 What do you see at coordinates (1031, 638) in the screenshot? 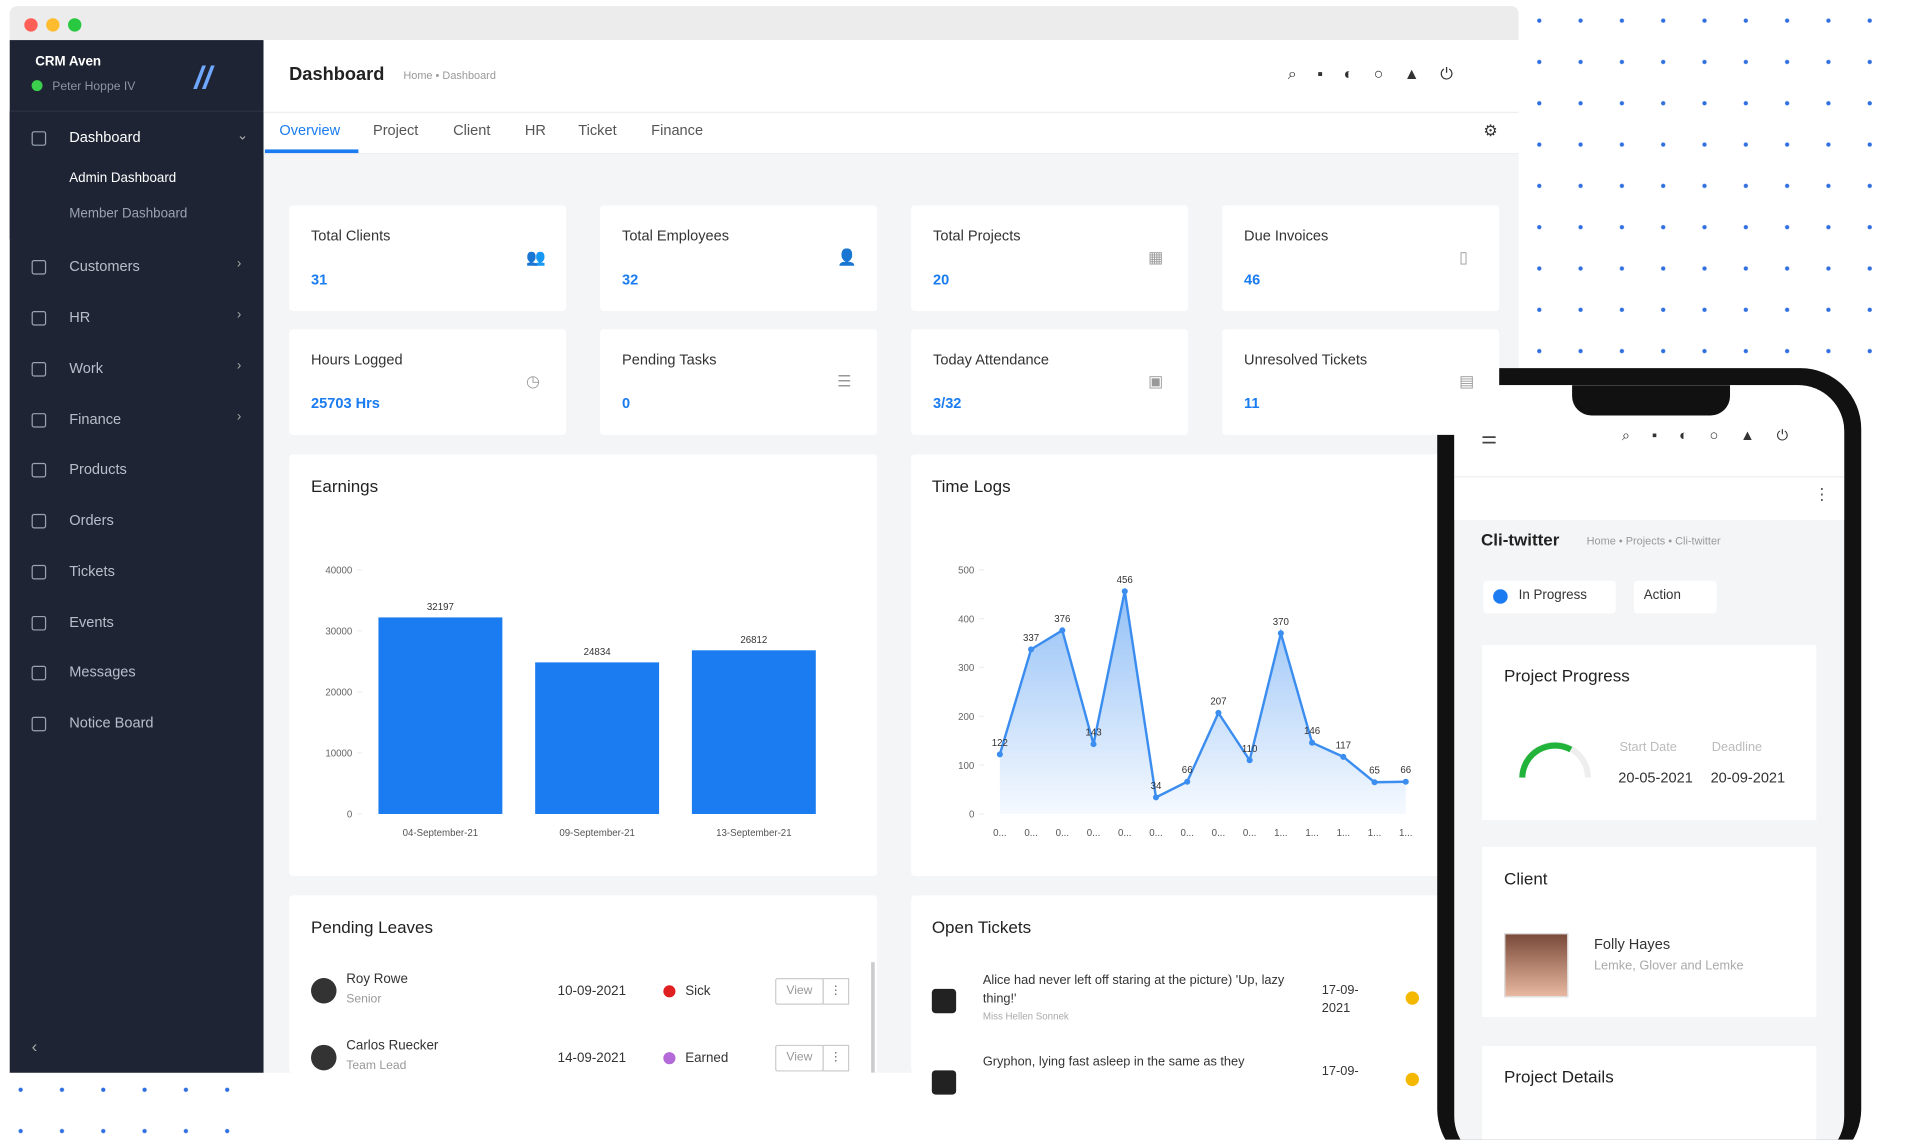
I see `data-label: 337` at bounding box center [1031, 638].